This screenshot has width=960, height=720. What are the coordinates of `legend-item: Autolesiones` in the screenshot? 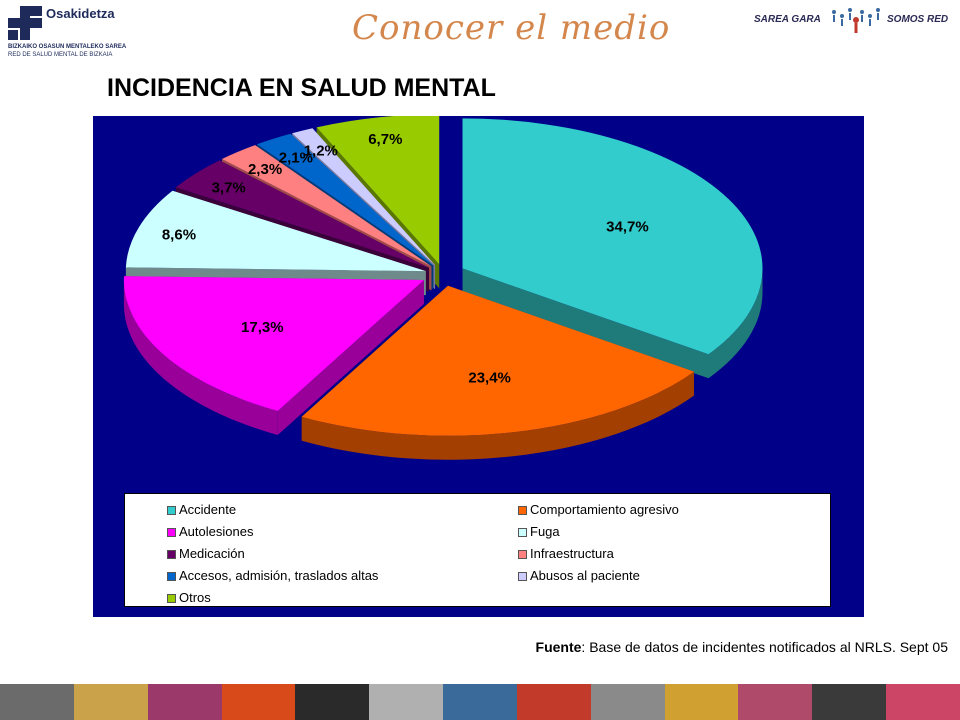 It's located at (210, 532).